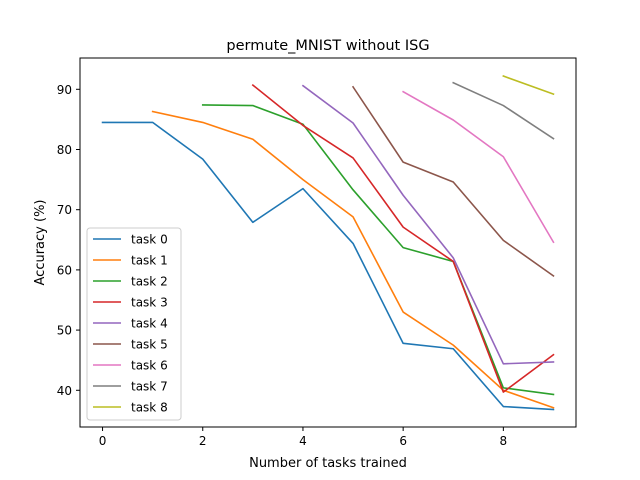  What do you see at coordinates (130, 387) in the screenshot?
I see `legend-item-task-7: task 7` at bounding box center [130, 387].